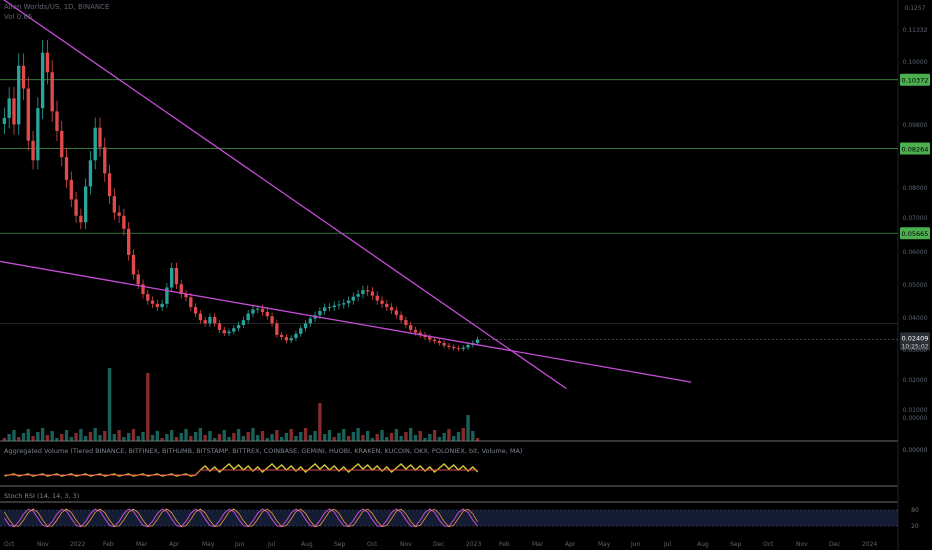  What do you see at coordinates (635, 544) in the screenshot?
I see `time-tick-19: Jun` at bounding box center [635, 544].